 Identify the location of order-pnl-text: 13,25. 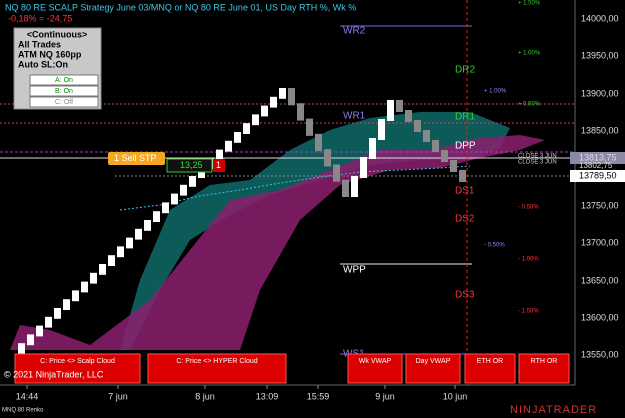
(191, 165).